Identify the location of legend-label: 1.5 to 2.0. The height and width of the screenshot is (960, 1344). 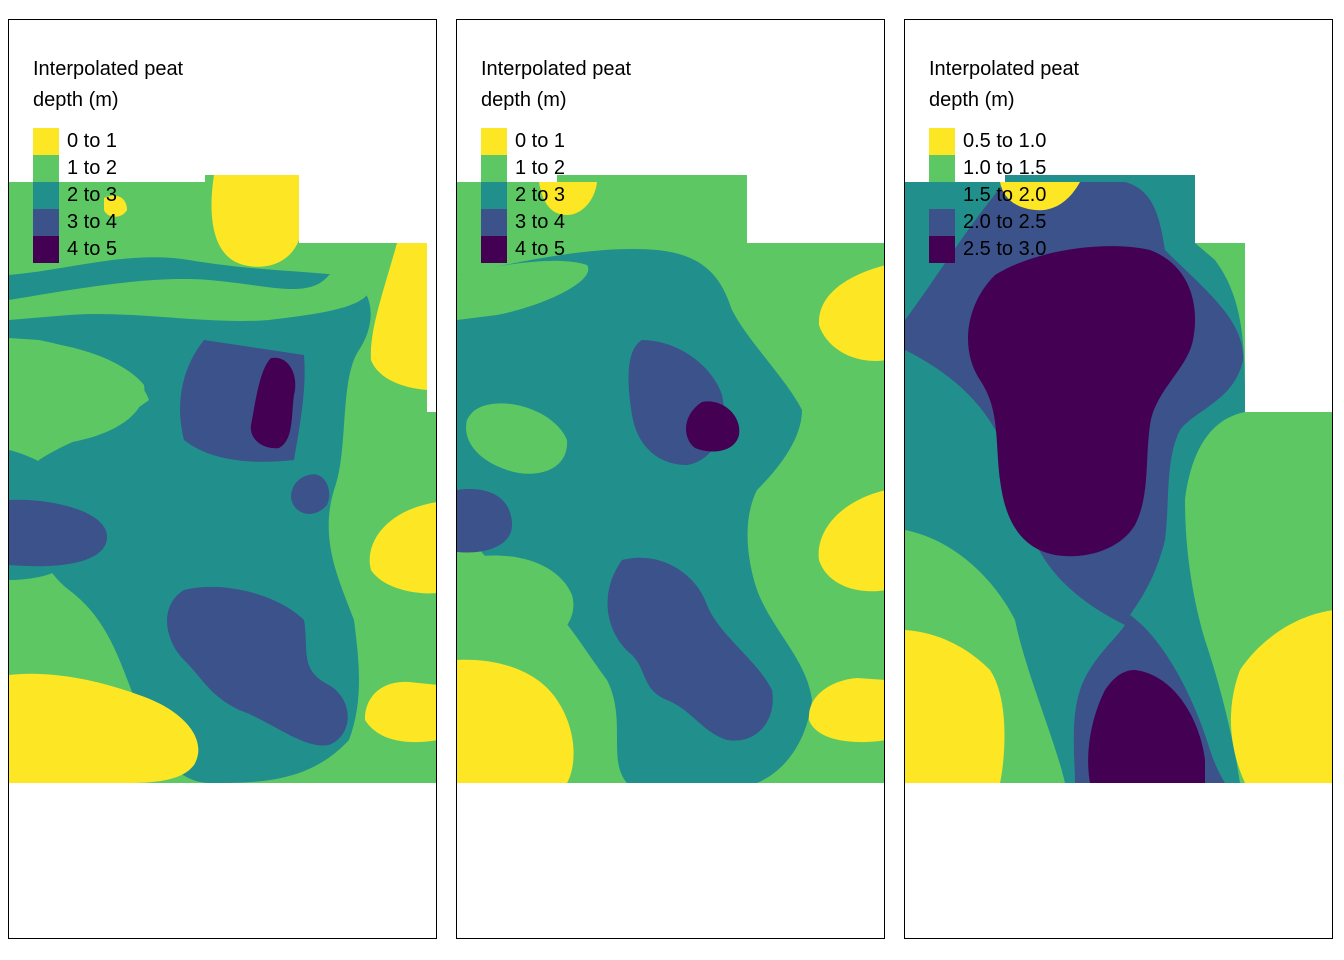
(1005, 195).